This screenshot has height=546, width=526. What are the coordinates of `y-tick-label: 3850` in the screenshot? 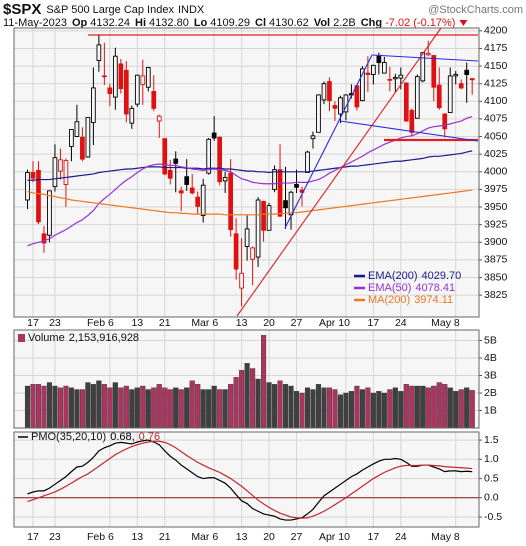 It's located at (496, 277).